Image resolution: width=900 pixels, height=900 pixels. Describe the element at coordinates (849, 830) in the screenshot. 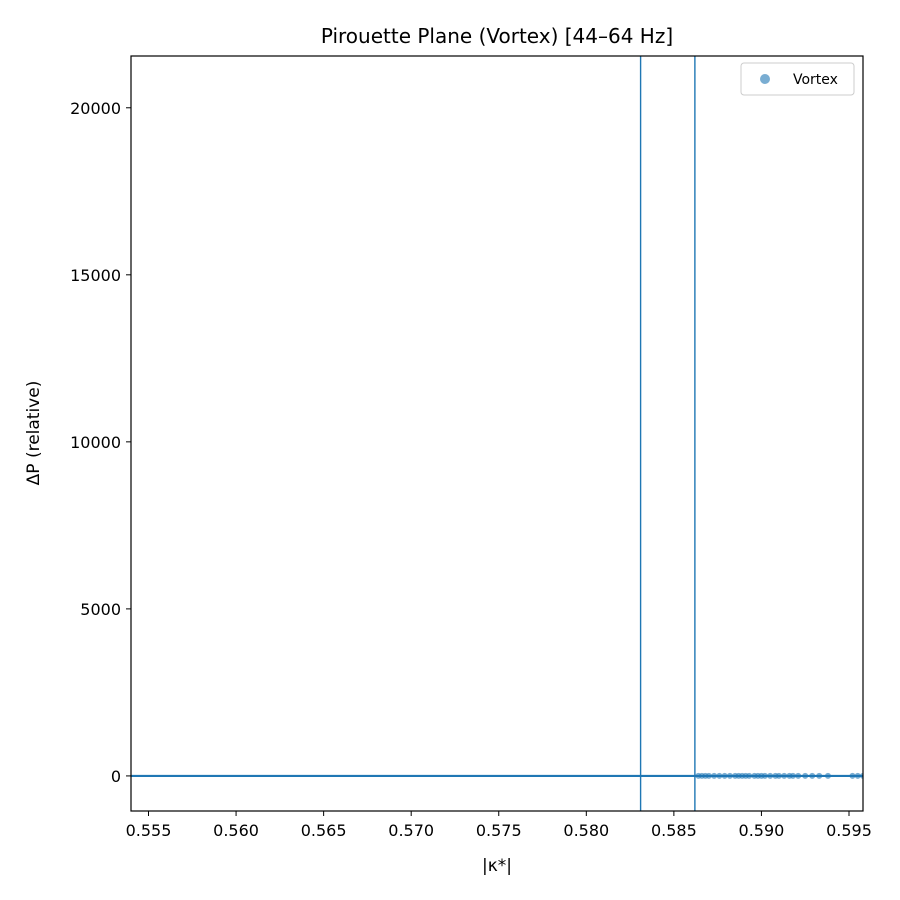

I see `x-tick-label: 0.595` at that location.